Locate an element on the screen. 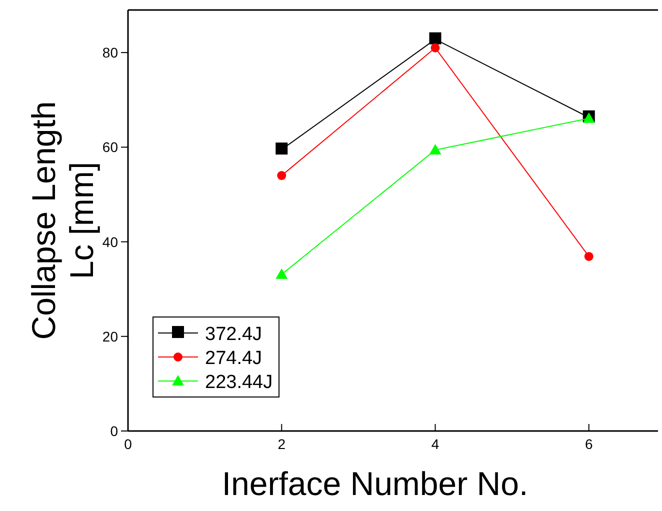 The image size is (662, 511). y-tick-label: 40 is located at coordinates (110, 242).